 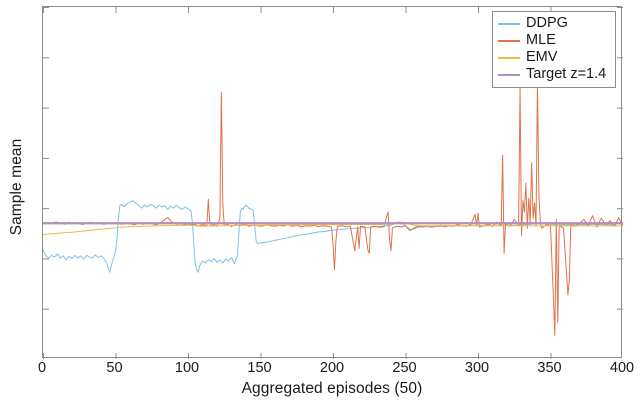 What do you see at coordinates (549, 368) in the screenshot?
I see `x-tick-label-text: 350` at bounding box center [549, 368].